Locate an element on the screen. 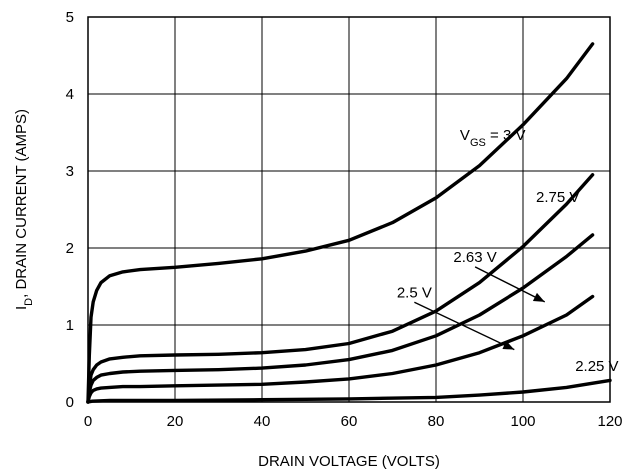 The height and width of the screenshot is (473, 642). y-axis-label: ID, DRAIN CURRENT (AMPS) is located at coordinates (24, 209).